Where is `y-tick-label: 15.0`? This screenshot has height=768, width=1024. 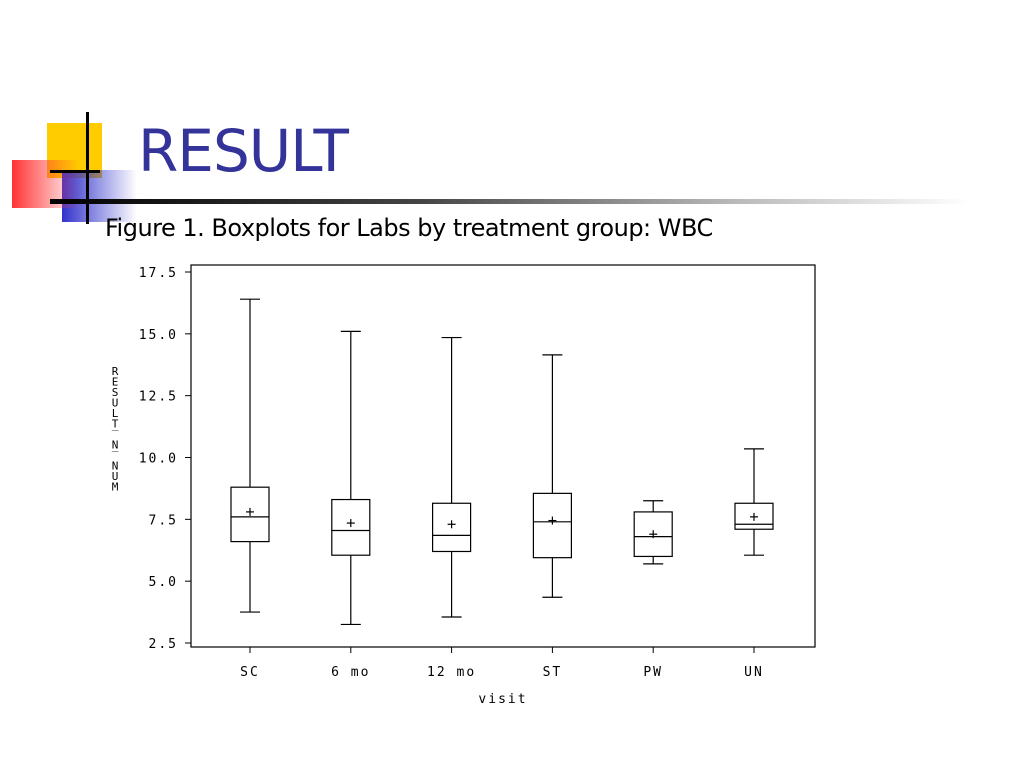 y-tick-label: 15.0 is located at coordinates (158, 335).